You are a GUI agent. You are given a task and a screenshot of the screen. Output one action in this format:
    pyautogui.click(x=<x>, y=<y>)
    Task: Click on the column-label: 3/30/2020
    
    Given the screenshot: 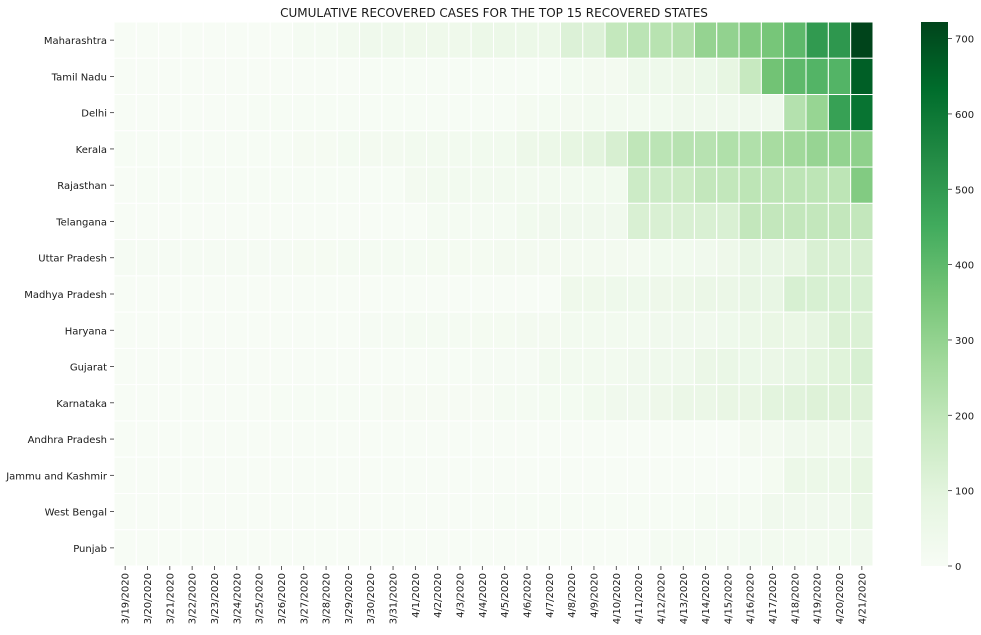 What is the action you would take?
    pyautogui.click(x=371, y=598)
    